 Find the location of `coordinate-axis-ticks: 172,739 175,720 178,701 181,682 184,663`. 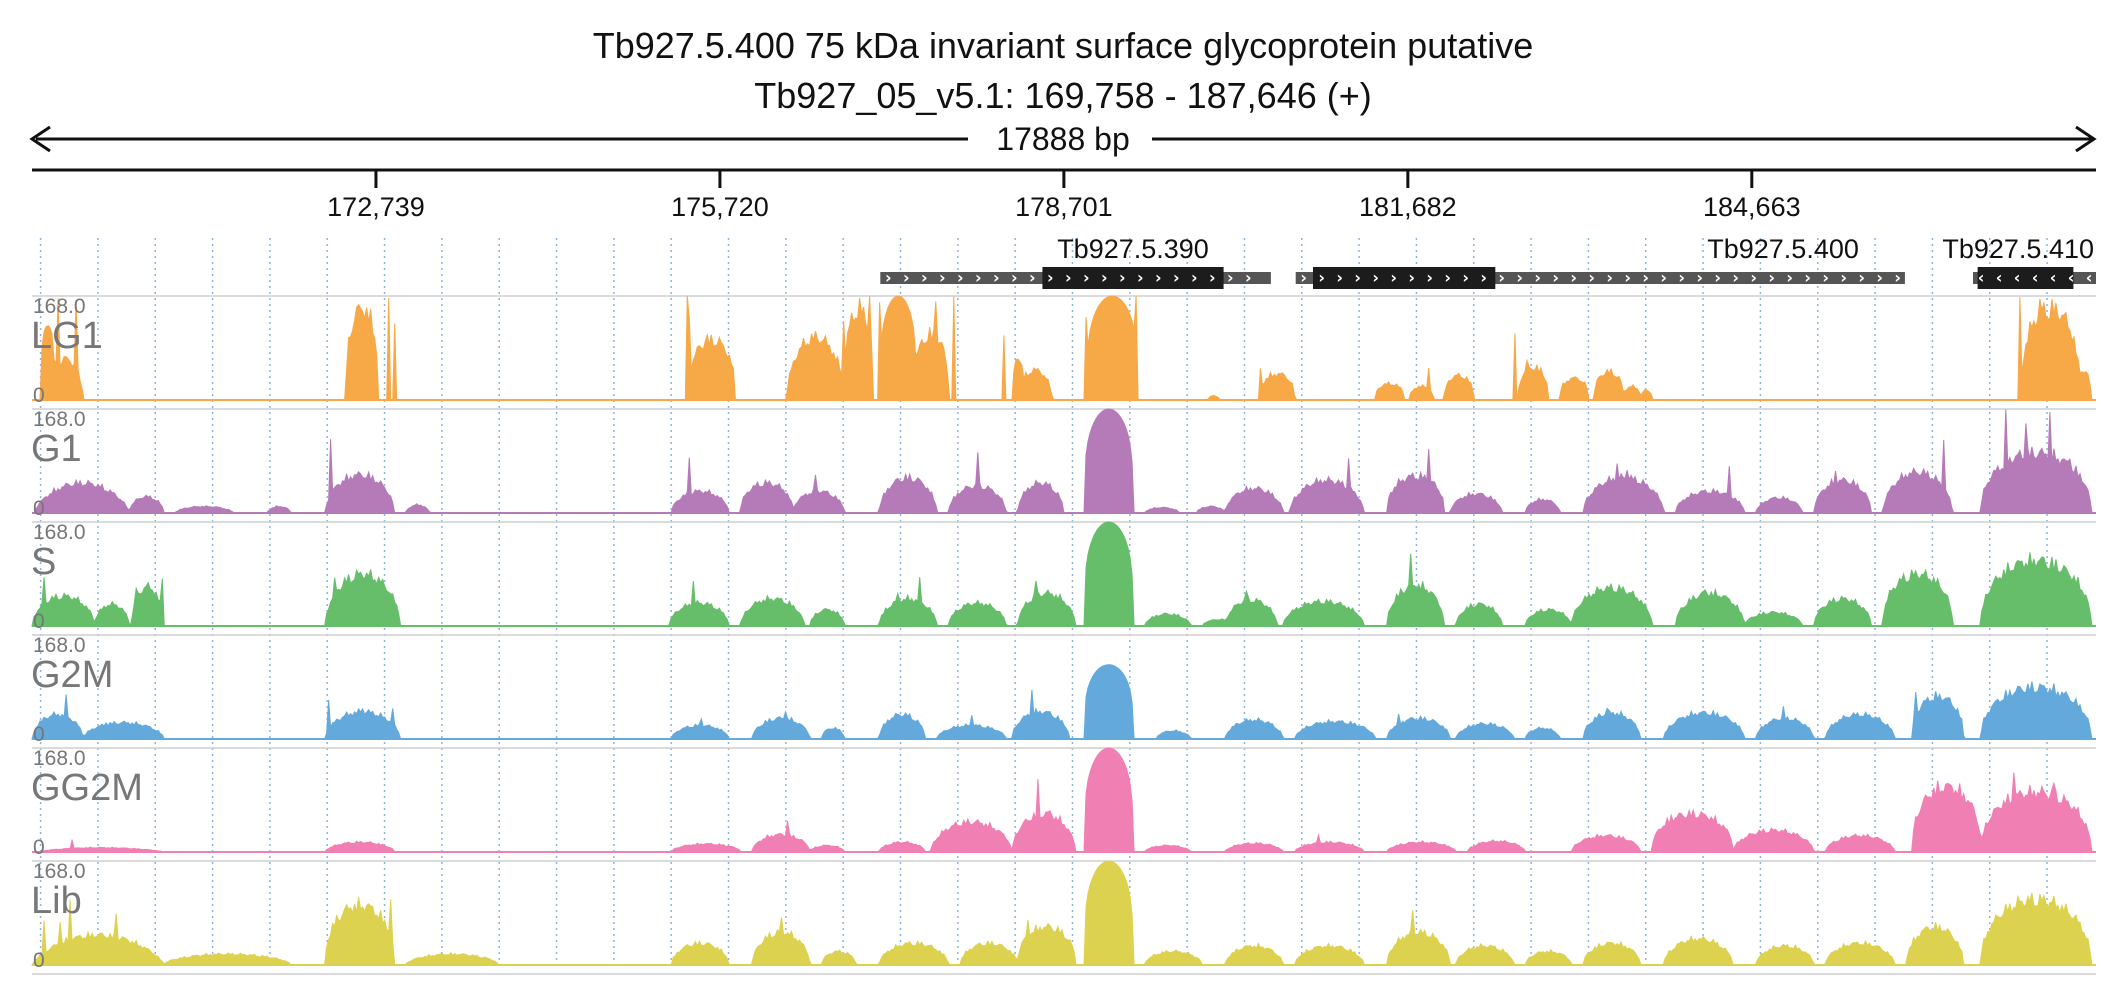

coordinate-axis-ticks: 172,739 175,720 178,701 181,682 184,663 is located at coordinates (1064, 196).